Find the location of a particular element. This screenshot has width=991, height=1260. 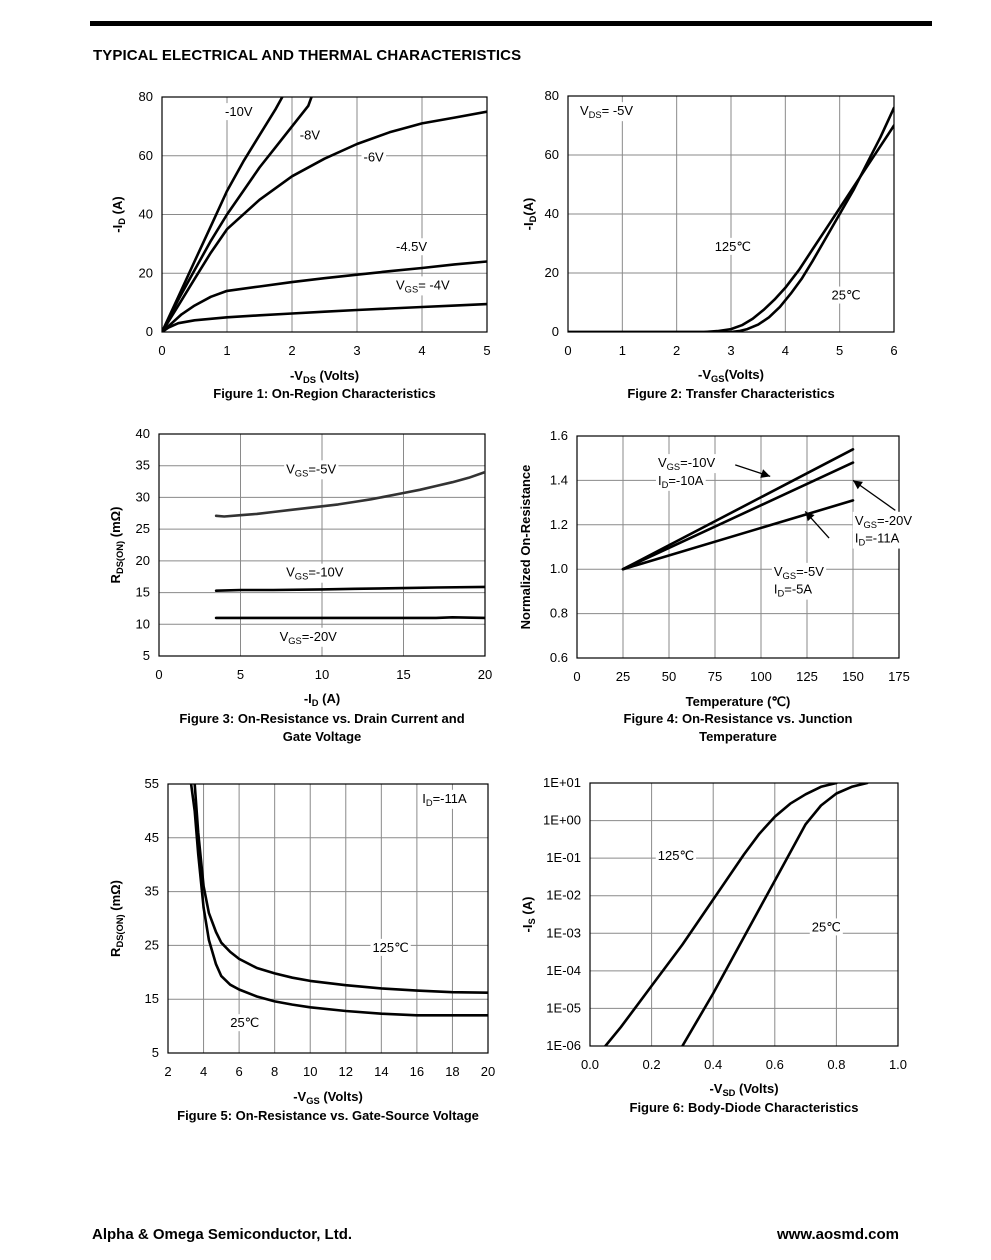

y-tick-label: 80 is located at coordinates (552, 95).